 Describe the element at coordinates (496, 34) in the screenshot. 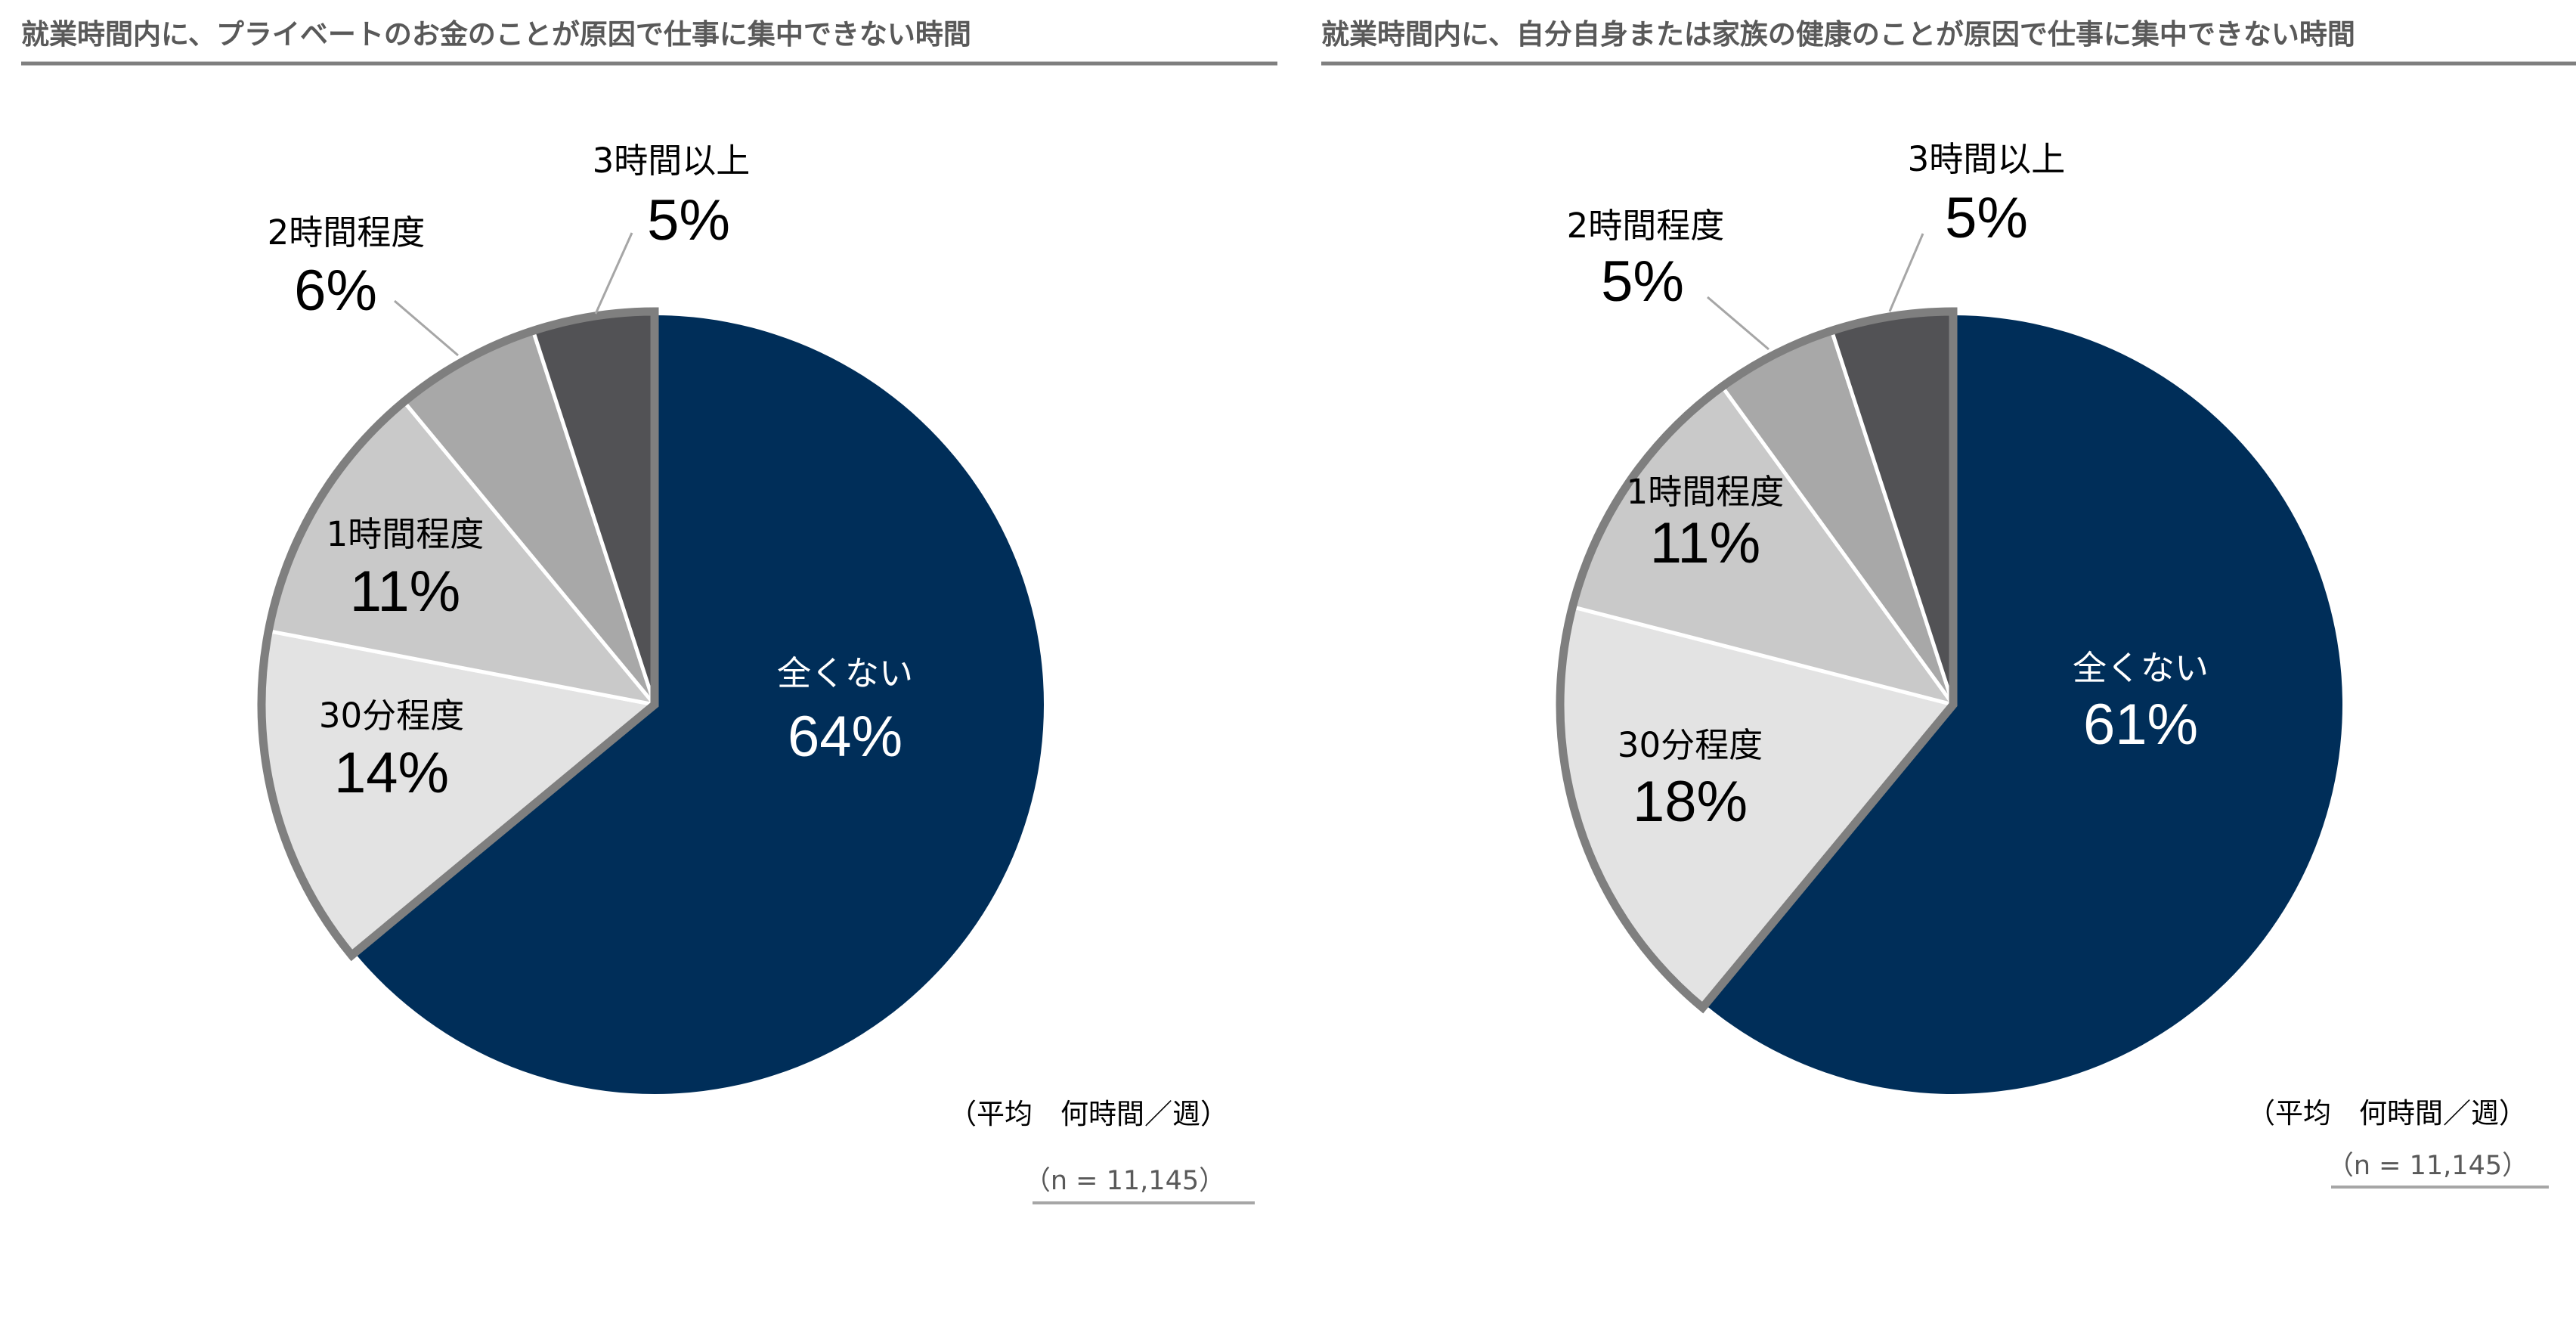

I see `chart-title: 就業時間内に、プライベートのお金のことが原因で仕事に集中できない時間` at that location.